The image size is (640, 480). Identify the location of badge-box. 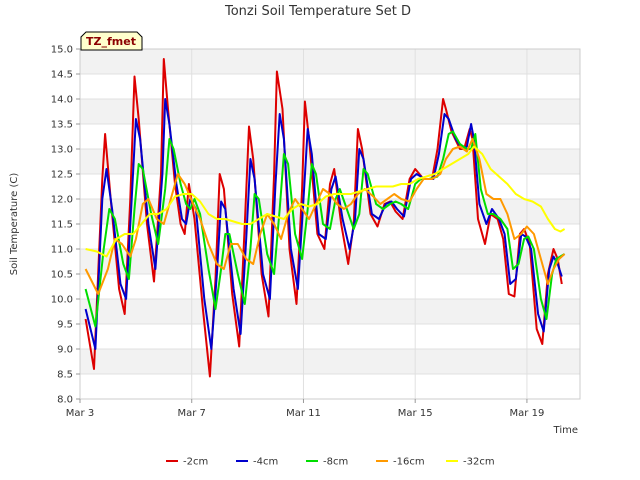
(111, 41).